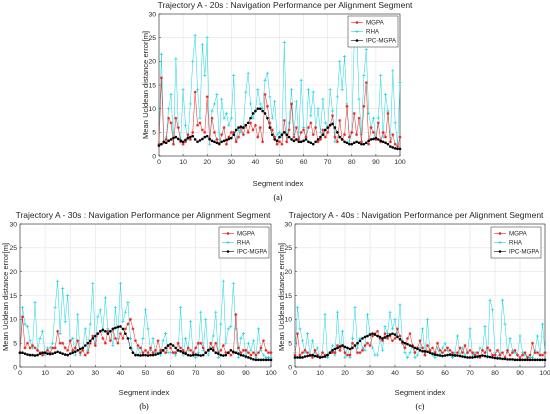 This screenshot has width=550, height=414. What do you see at coordinates (13, 296) in the screenshot?
I see `y-tick-label: 15` at bounding box center [13, 296].